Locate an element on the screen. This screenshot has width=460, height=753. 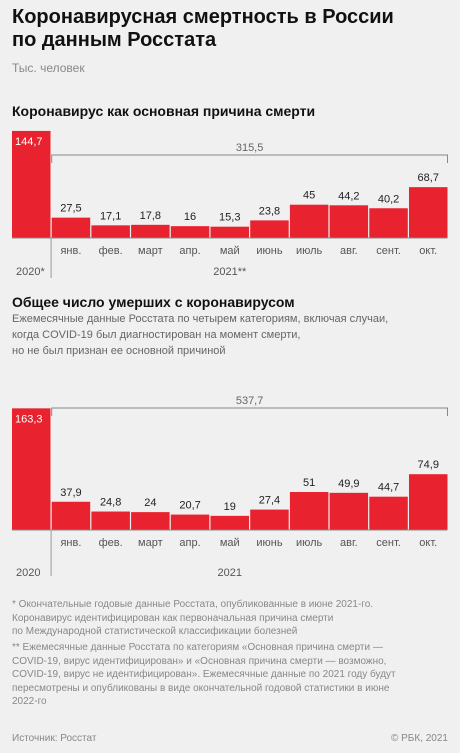
value-label: 27,5 is located at coordinates (70, 209).